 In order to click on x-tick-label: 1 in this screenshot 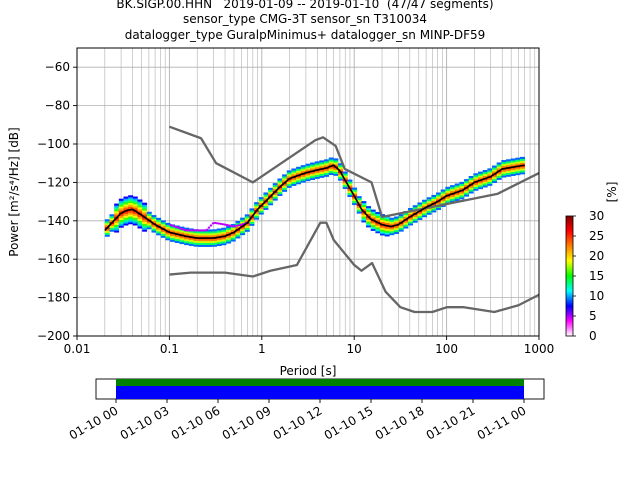, I will do `click(262, 349)`.